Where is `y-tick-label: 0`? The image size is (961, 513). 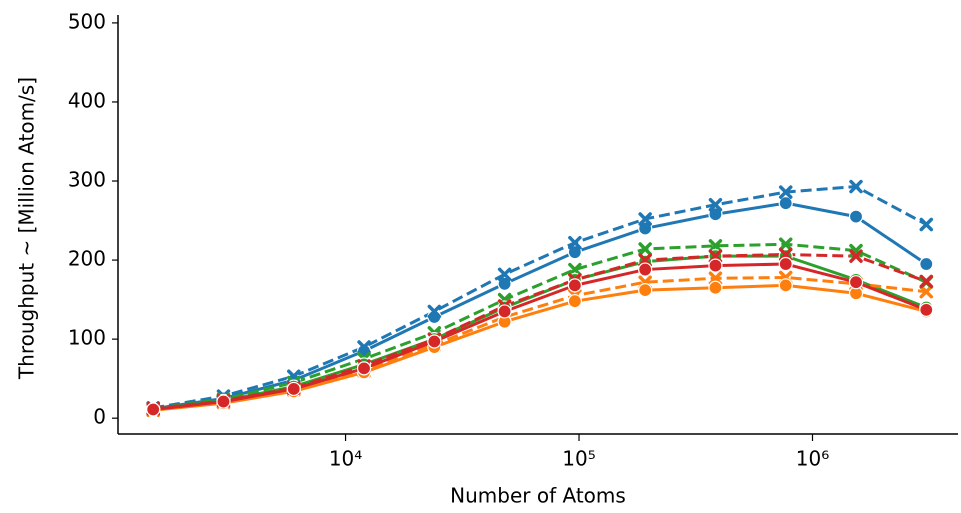 y-tick-label: 0 is located at coordinates (99, 417).